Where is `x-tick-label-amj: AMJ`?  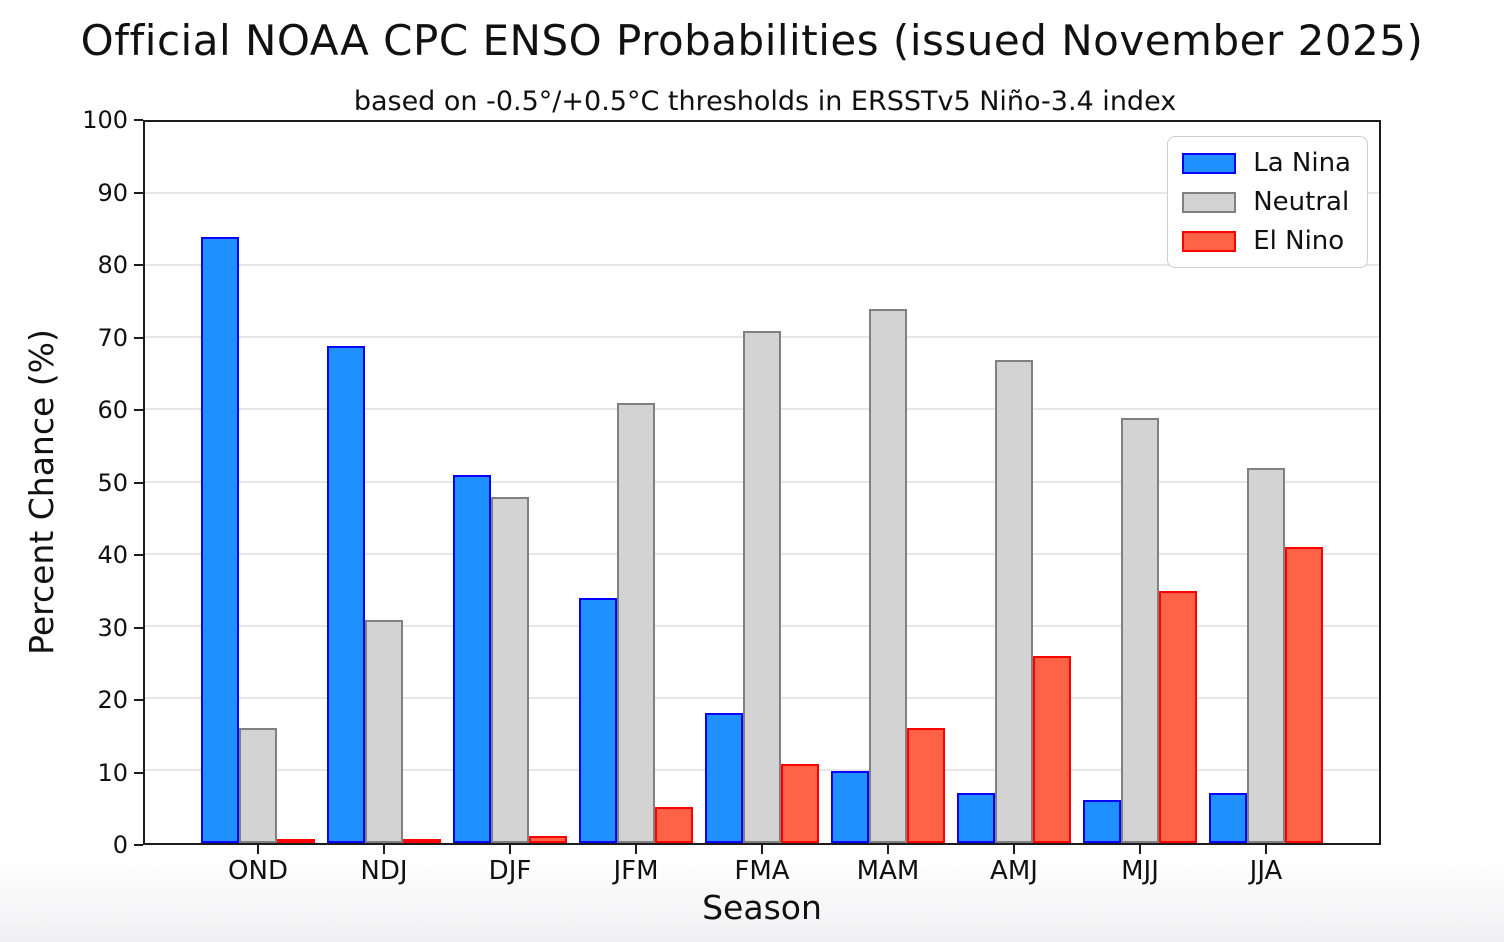 x-tick-label-amj: AMJ is located at coordinates (1014, 871).